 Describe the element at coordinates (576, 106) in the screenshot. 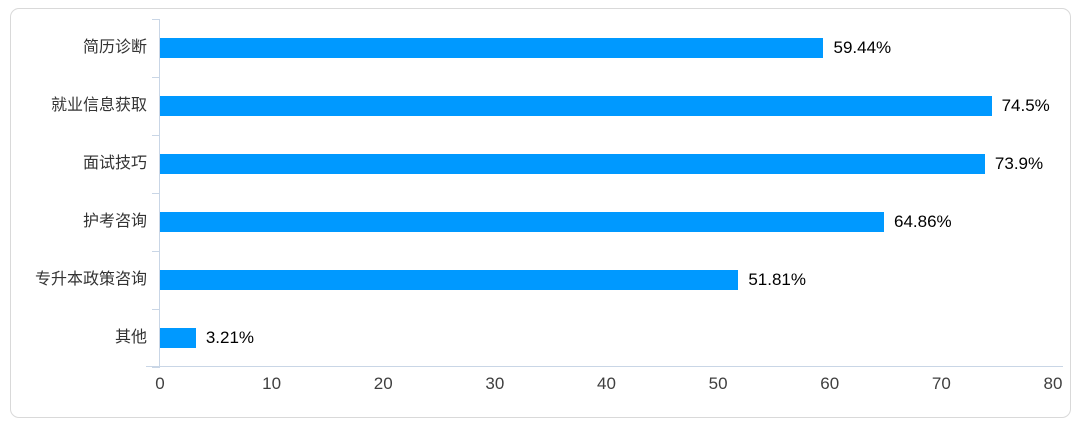

I see `bar-job-info` at that location.